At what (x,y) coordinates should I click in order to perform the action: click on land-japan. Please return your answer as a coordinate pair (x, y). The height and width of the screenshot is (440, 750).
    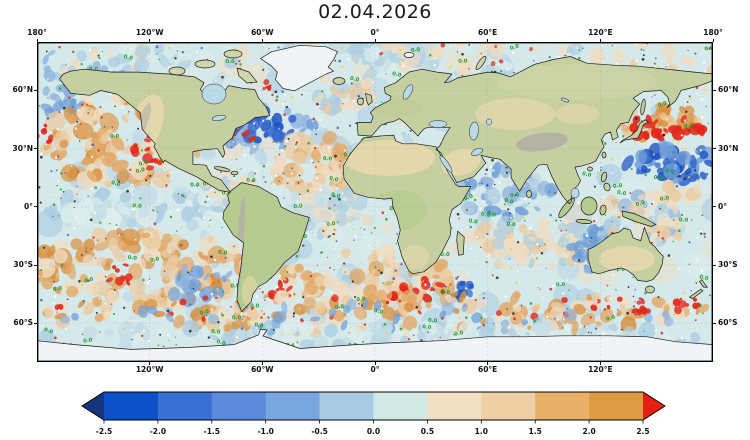
    Looking at the image, I should click on (634, 131).